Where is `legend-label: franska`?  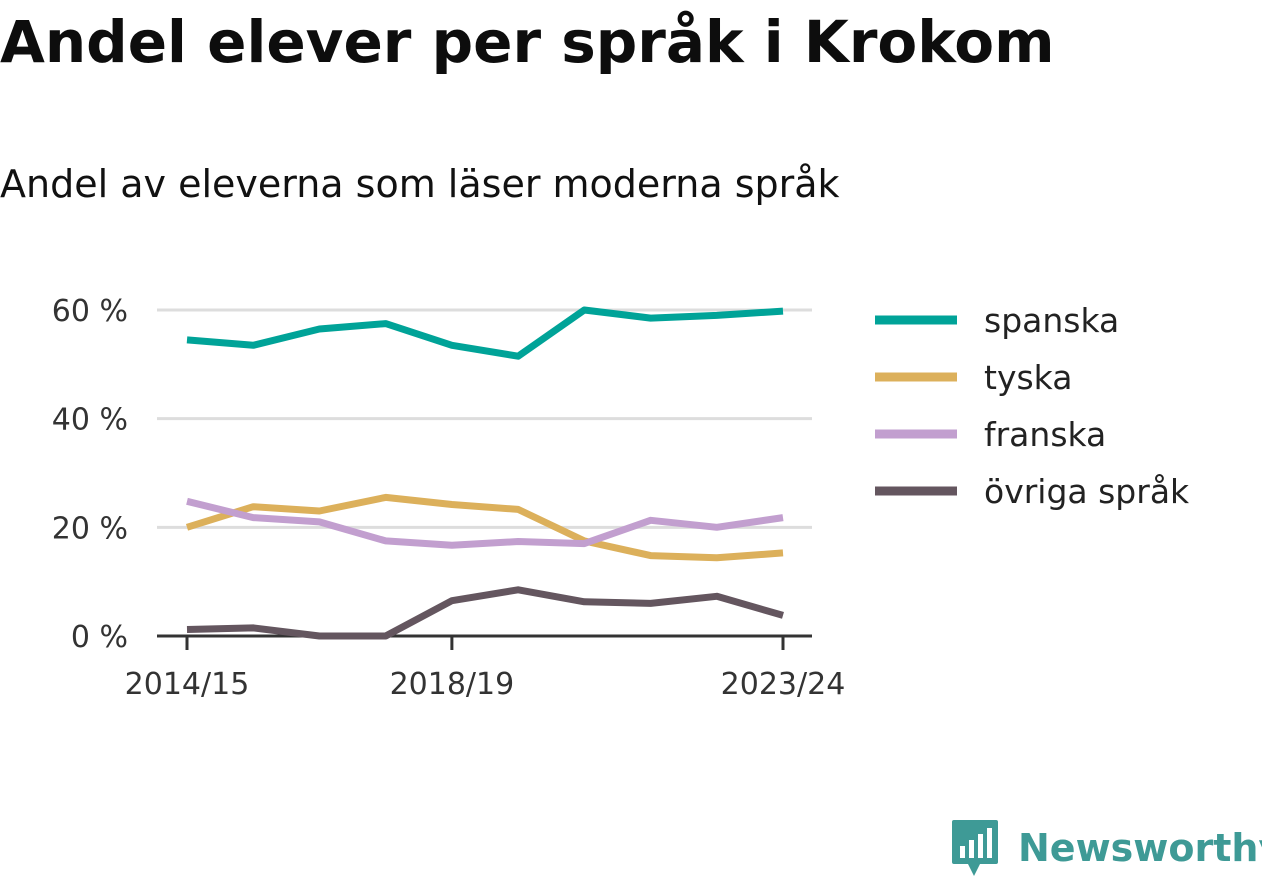 legend-label: franska is located at coordinates (1045, 434).